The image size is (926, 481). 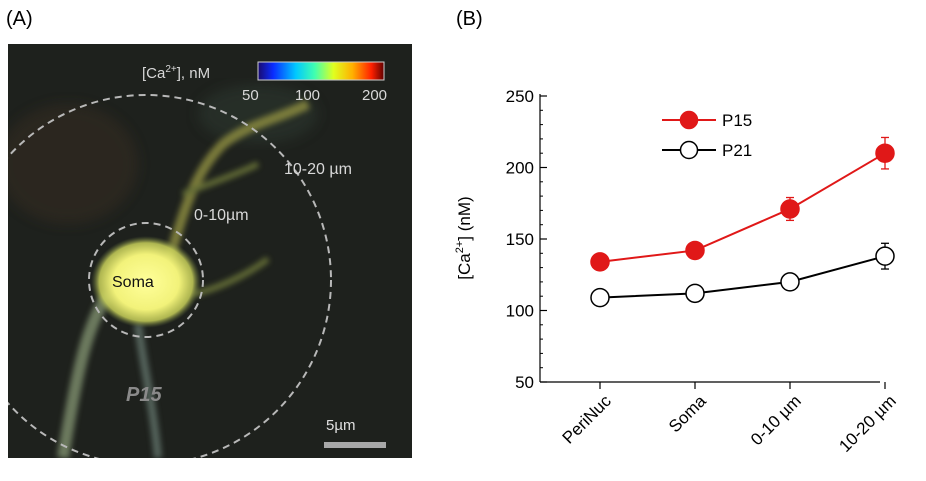 I want to click on age-label: P15, so click(x=144, y=395).